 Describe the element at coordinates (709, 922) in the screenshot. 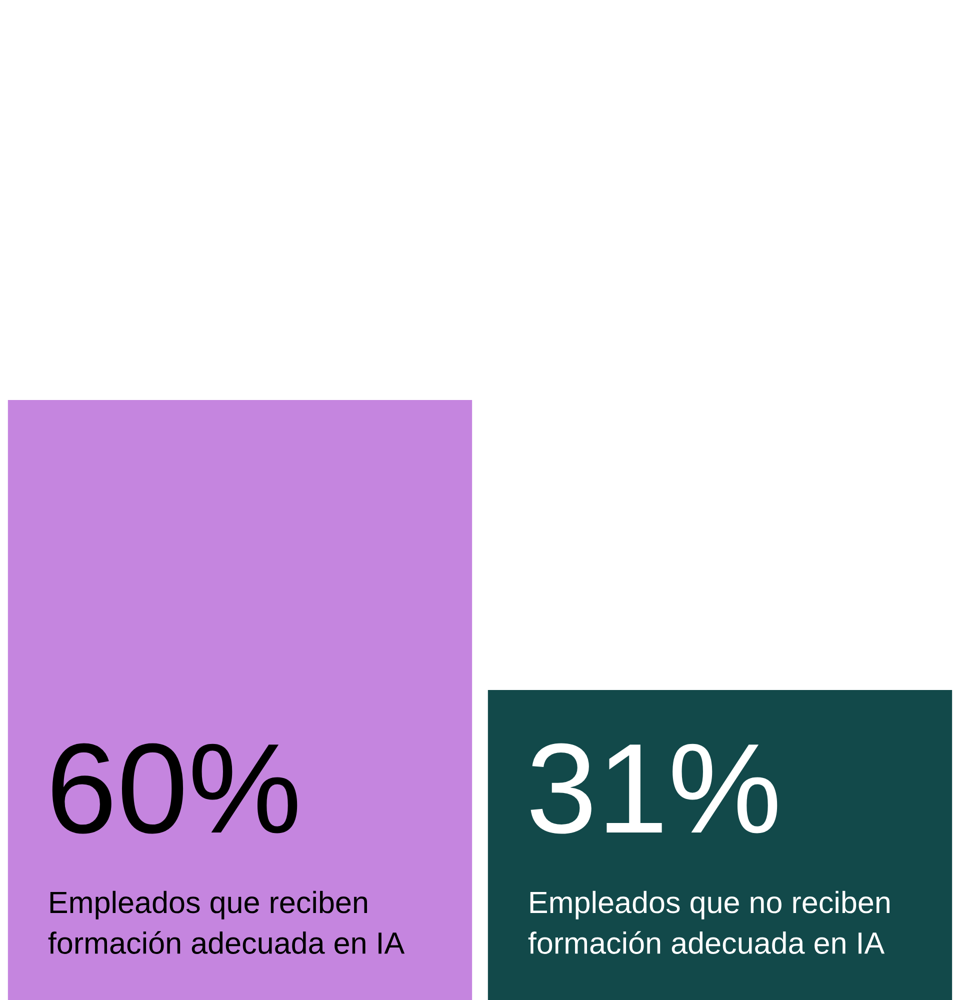

I see `x-tick-label: Empleados que no reciben formación adecuada en IA` at that location.